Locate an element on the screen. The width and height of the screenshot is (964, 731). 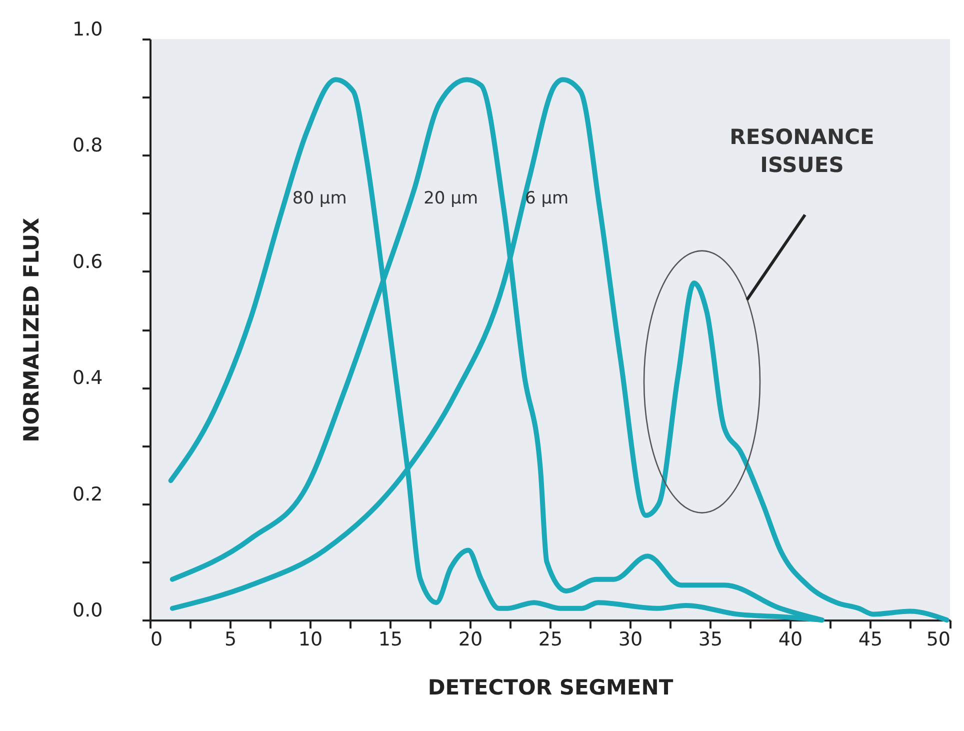
y-axis-title: NORMALIZED FLUX is located at coordinates (32, 330).